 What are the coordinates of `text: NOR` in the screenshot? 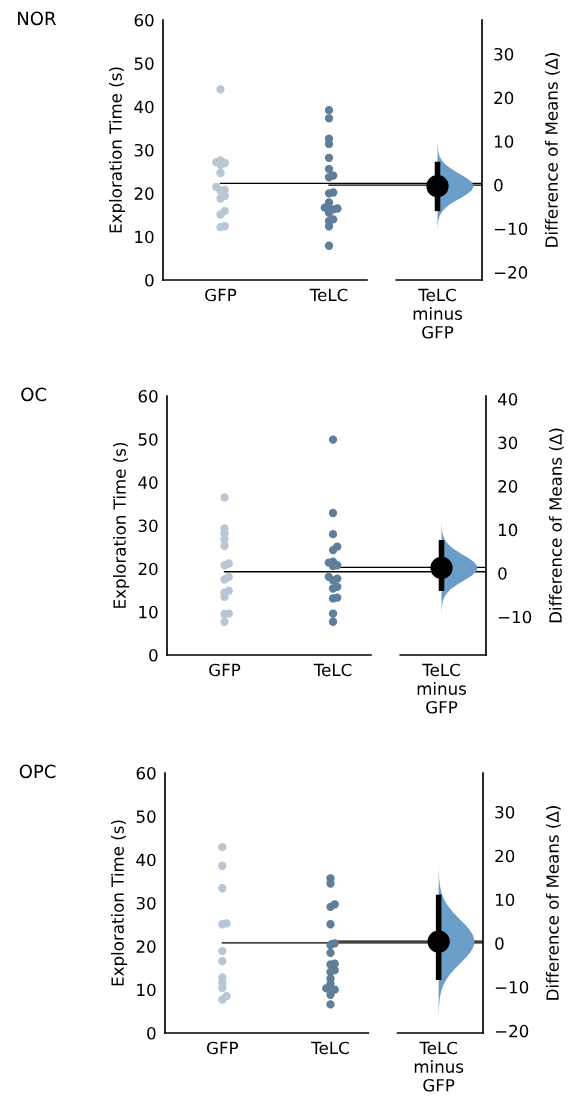 It's located at (37, 18).